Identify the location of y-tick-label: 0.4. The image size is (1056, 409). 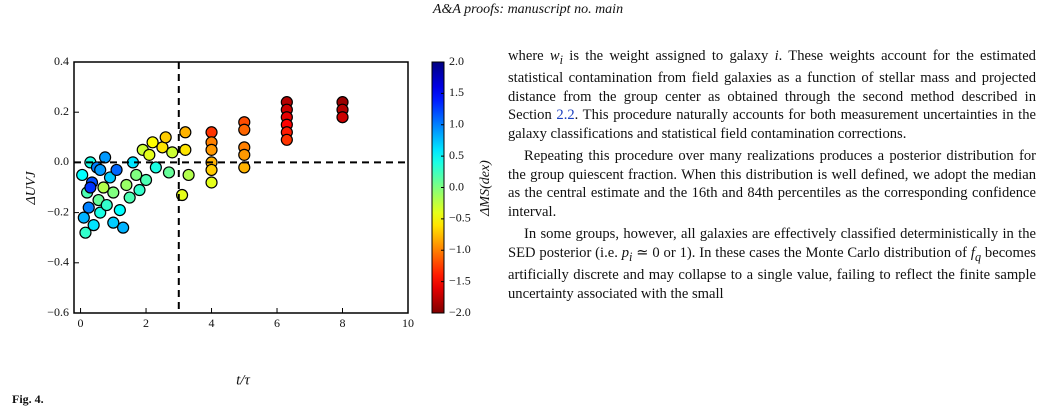
(61, 61).